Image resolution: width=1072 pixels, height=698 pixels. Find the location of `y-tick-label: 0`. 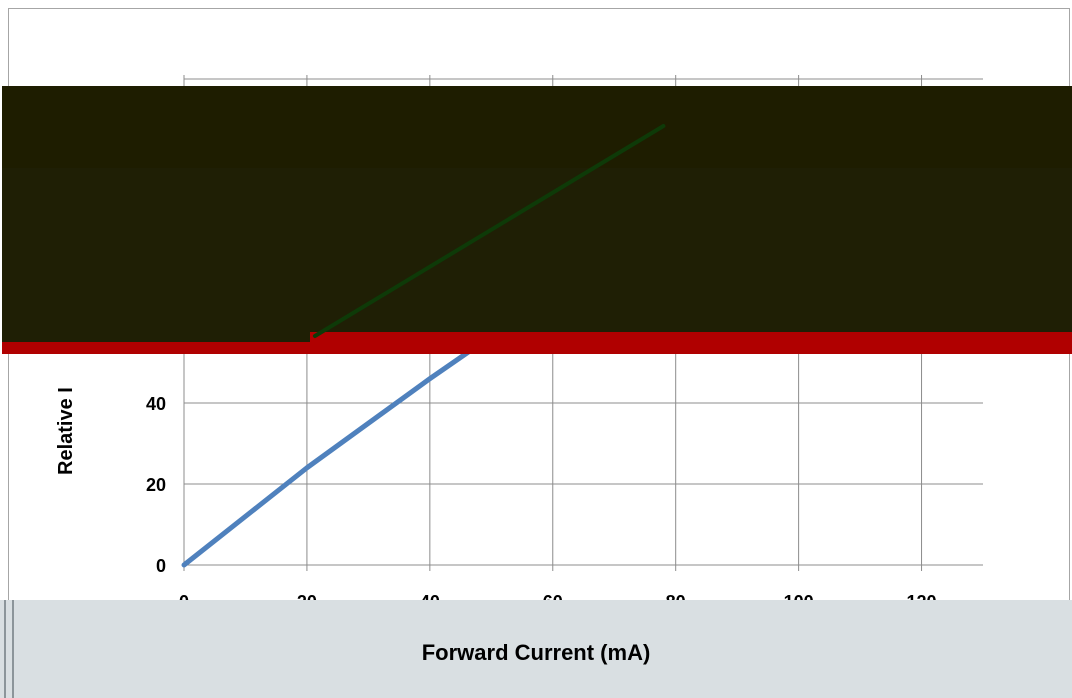

y-tick-label: 0 is located at coordinates (161, 566).